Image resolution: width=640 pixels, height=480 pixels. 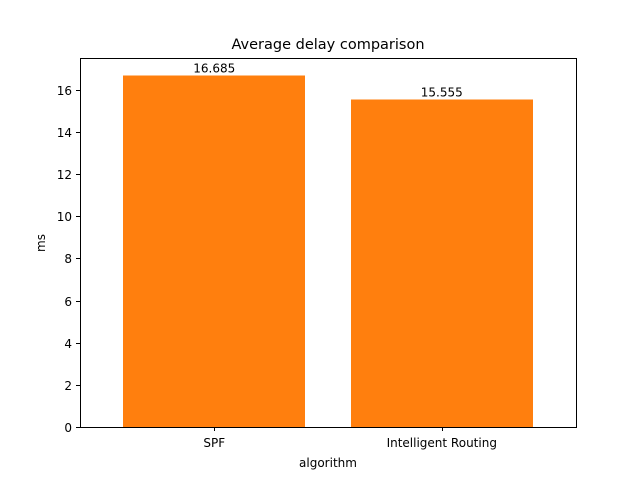 I want to click on chart-title: Average delay comparison, so click(x=327, y=45).